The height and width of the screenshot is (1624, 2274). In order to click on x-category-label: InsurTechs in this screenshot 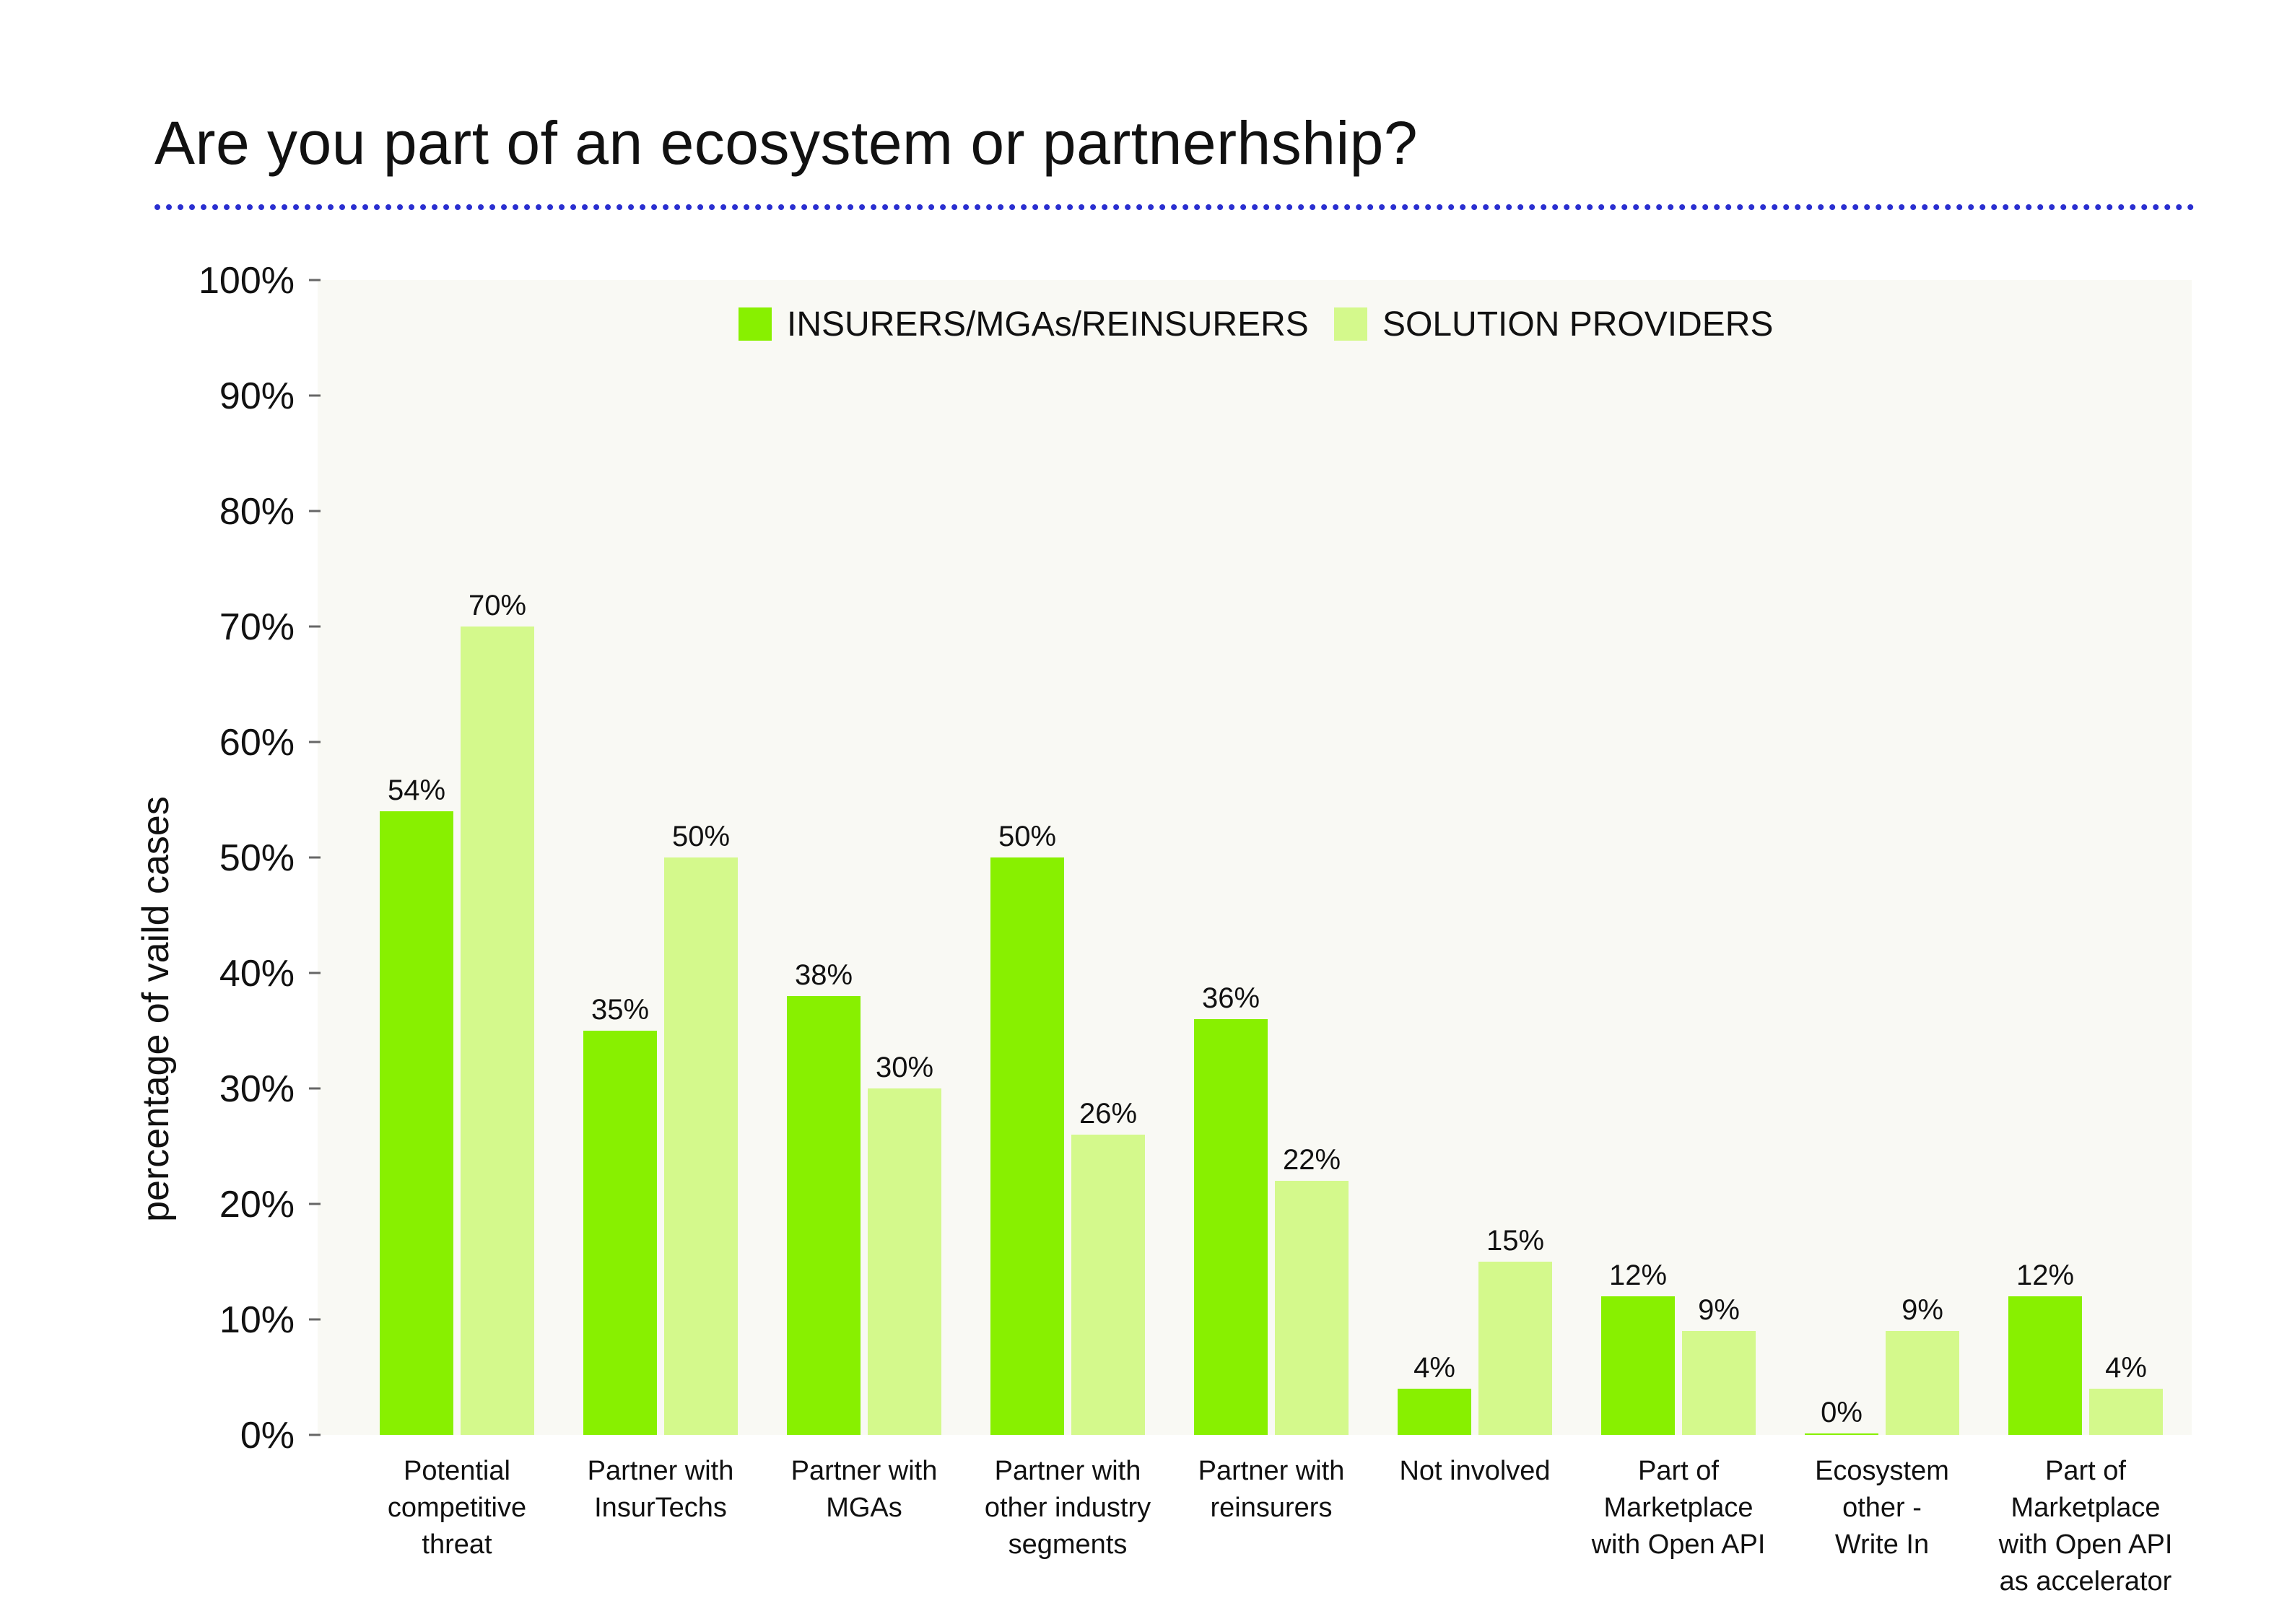, I will do `click(661, 1508)`.